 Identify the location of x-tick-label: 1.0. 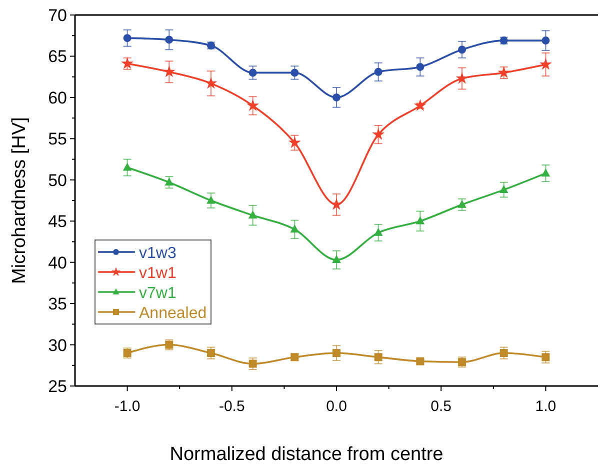
(545, 406).